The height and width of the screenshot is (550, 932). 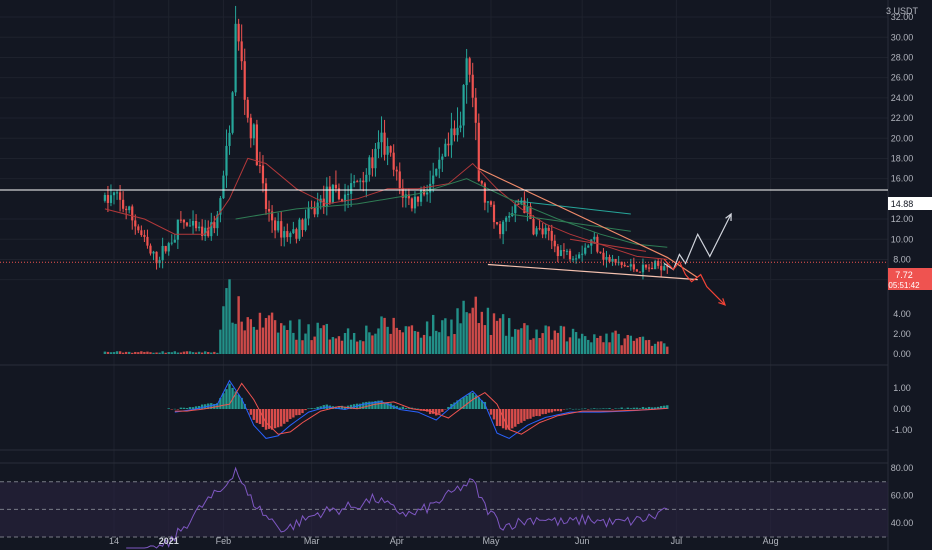 What do you see at coordinates (904, 285) in the screenshot?
I see `countdown-label: 05:51:42` at bounding box center [904, 285].